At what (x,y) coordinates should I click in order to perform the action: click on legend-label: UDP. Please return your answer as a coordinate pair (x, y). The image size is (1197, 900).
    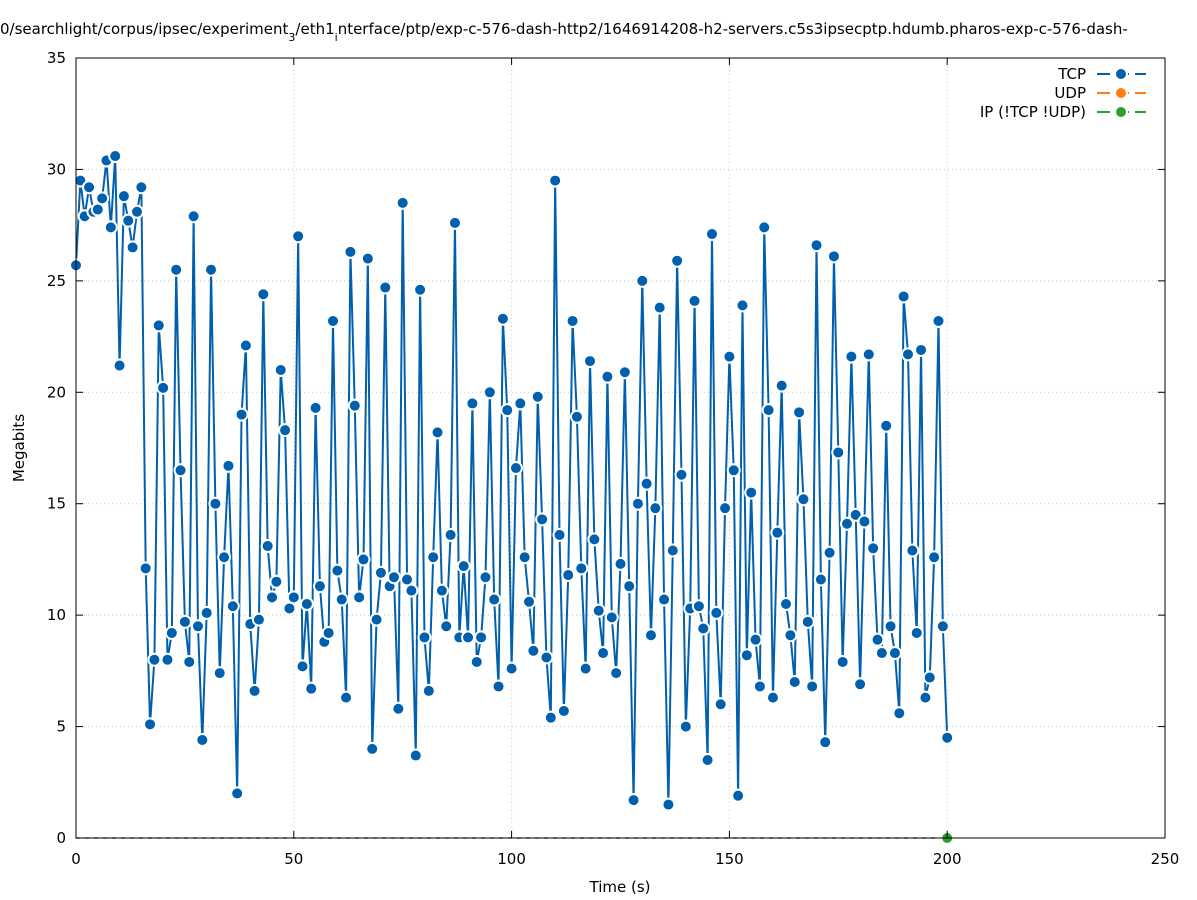
    Looking at the image, I should click on (1070, 93).